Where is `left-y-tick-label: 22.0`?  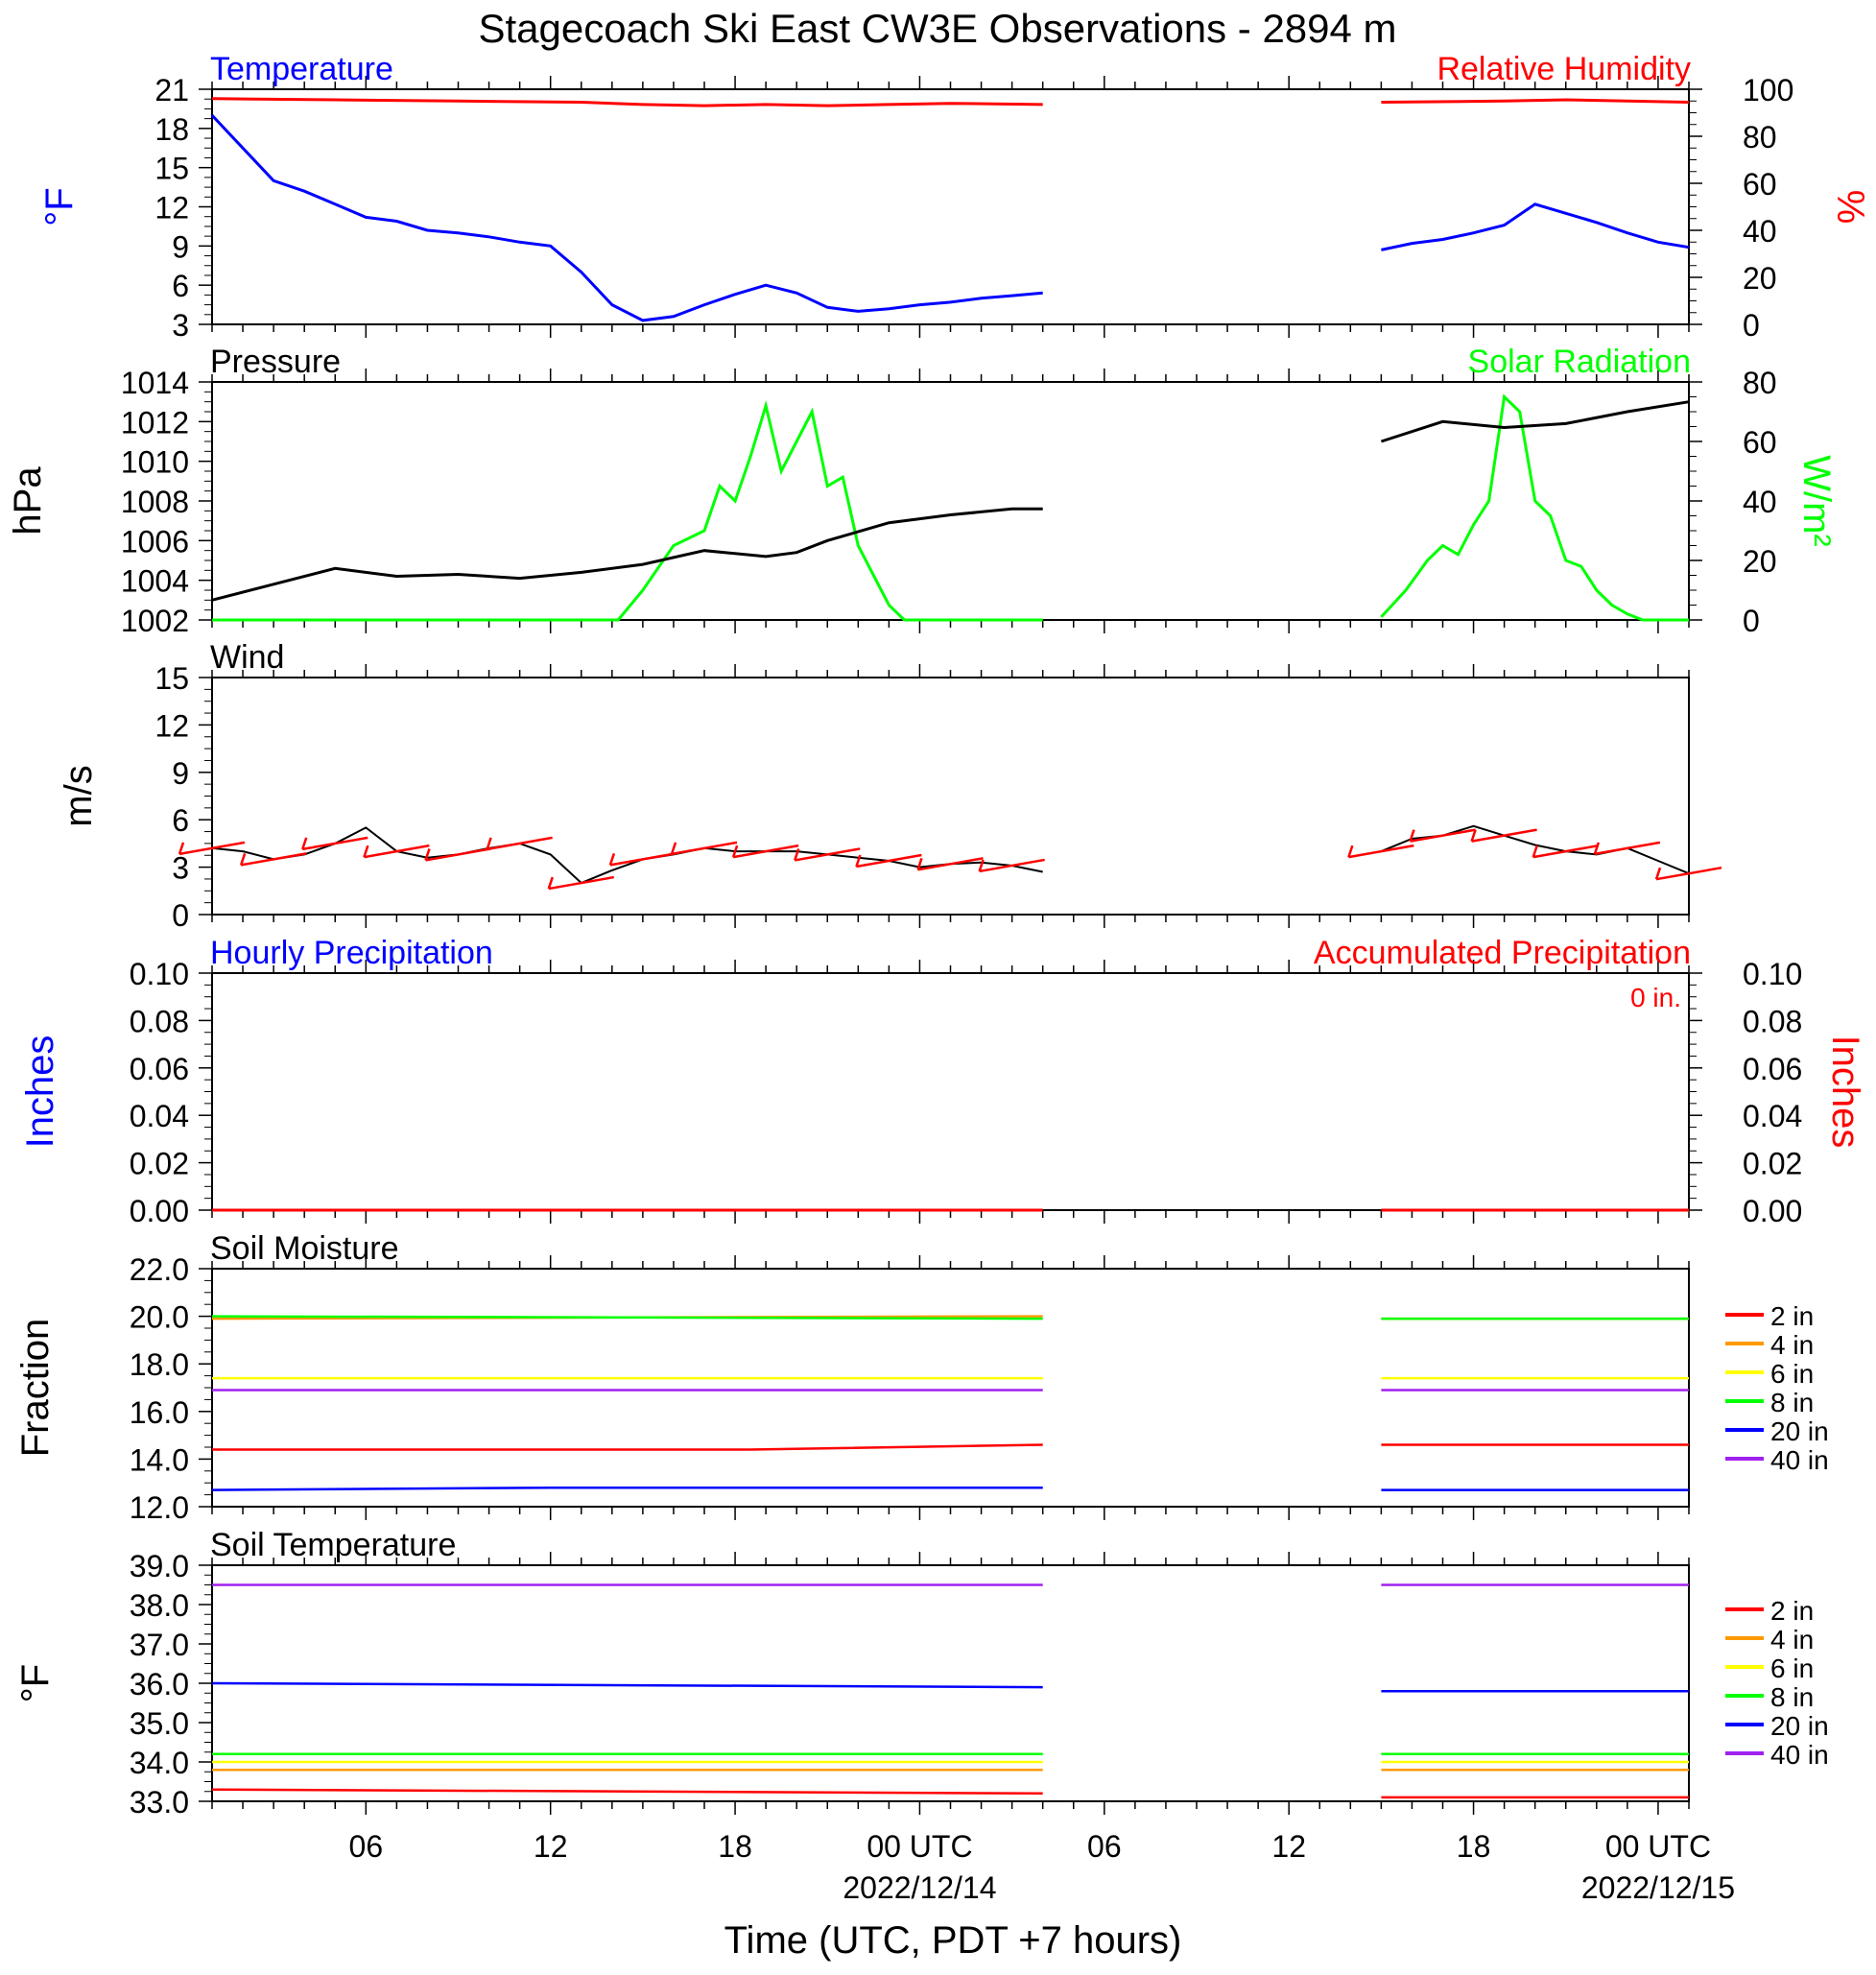
left-y-tick-label: 22.0 is located at coordinates (159, 1269).